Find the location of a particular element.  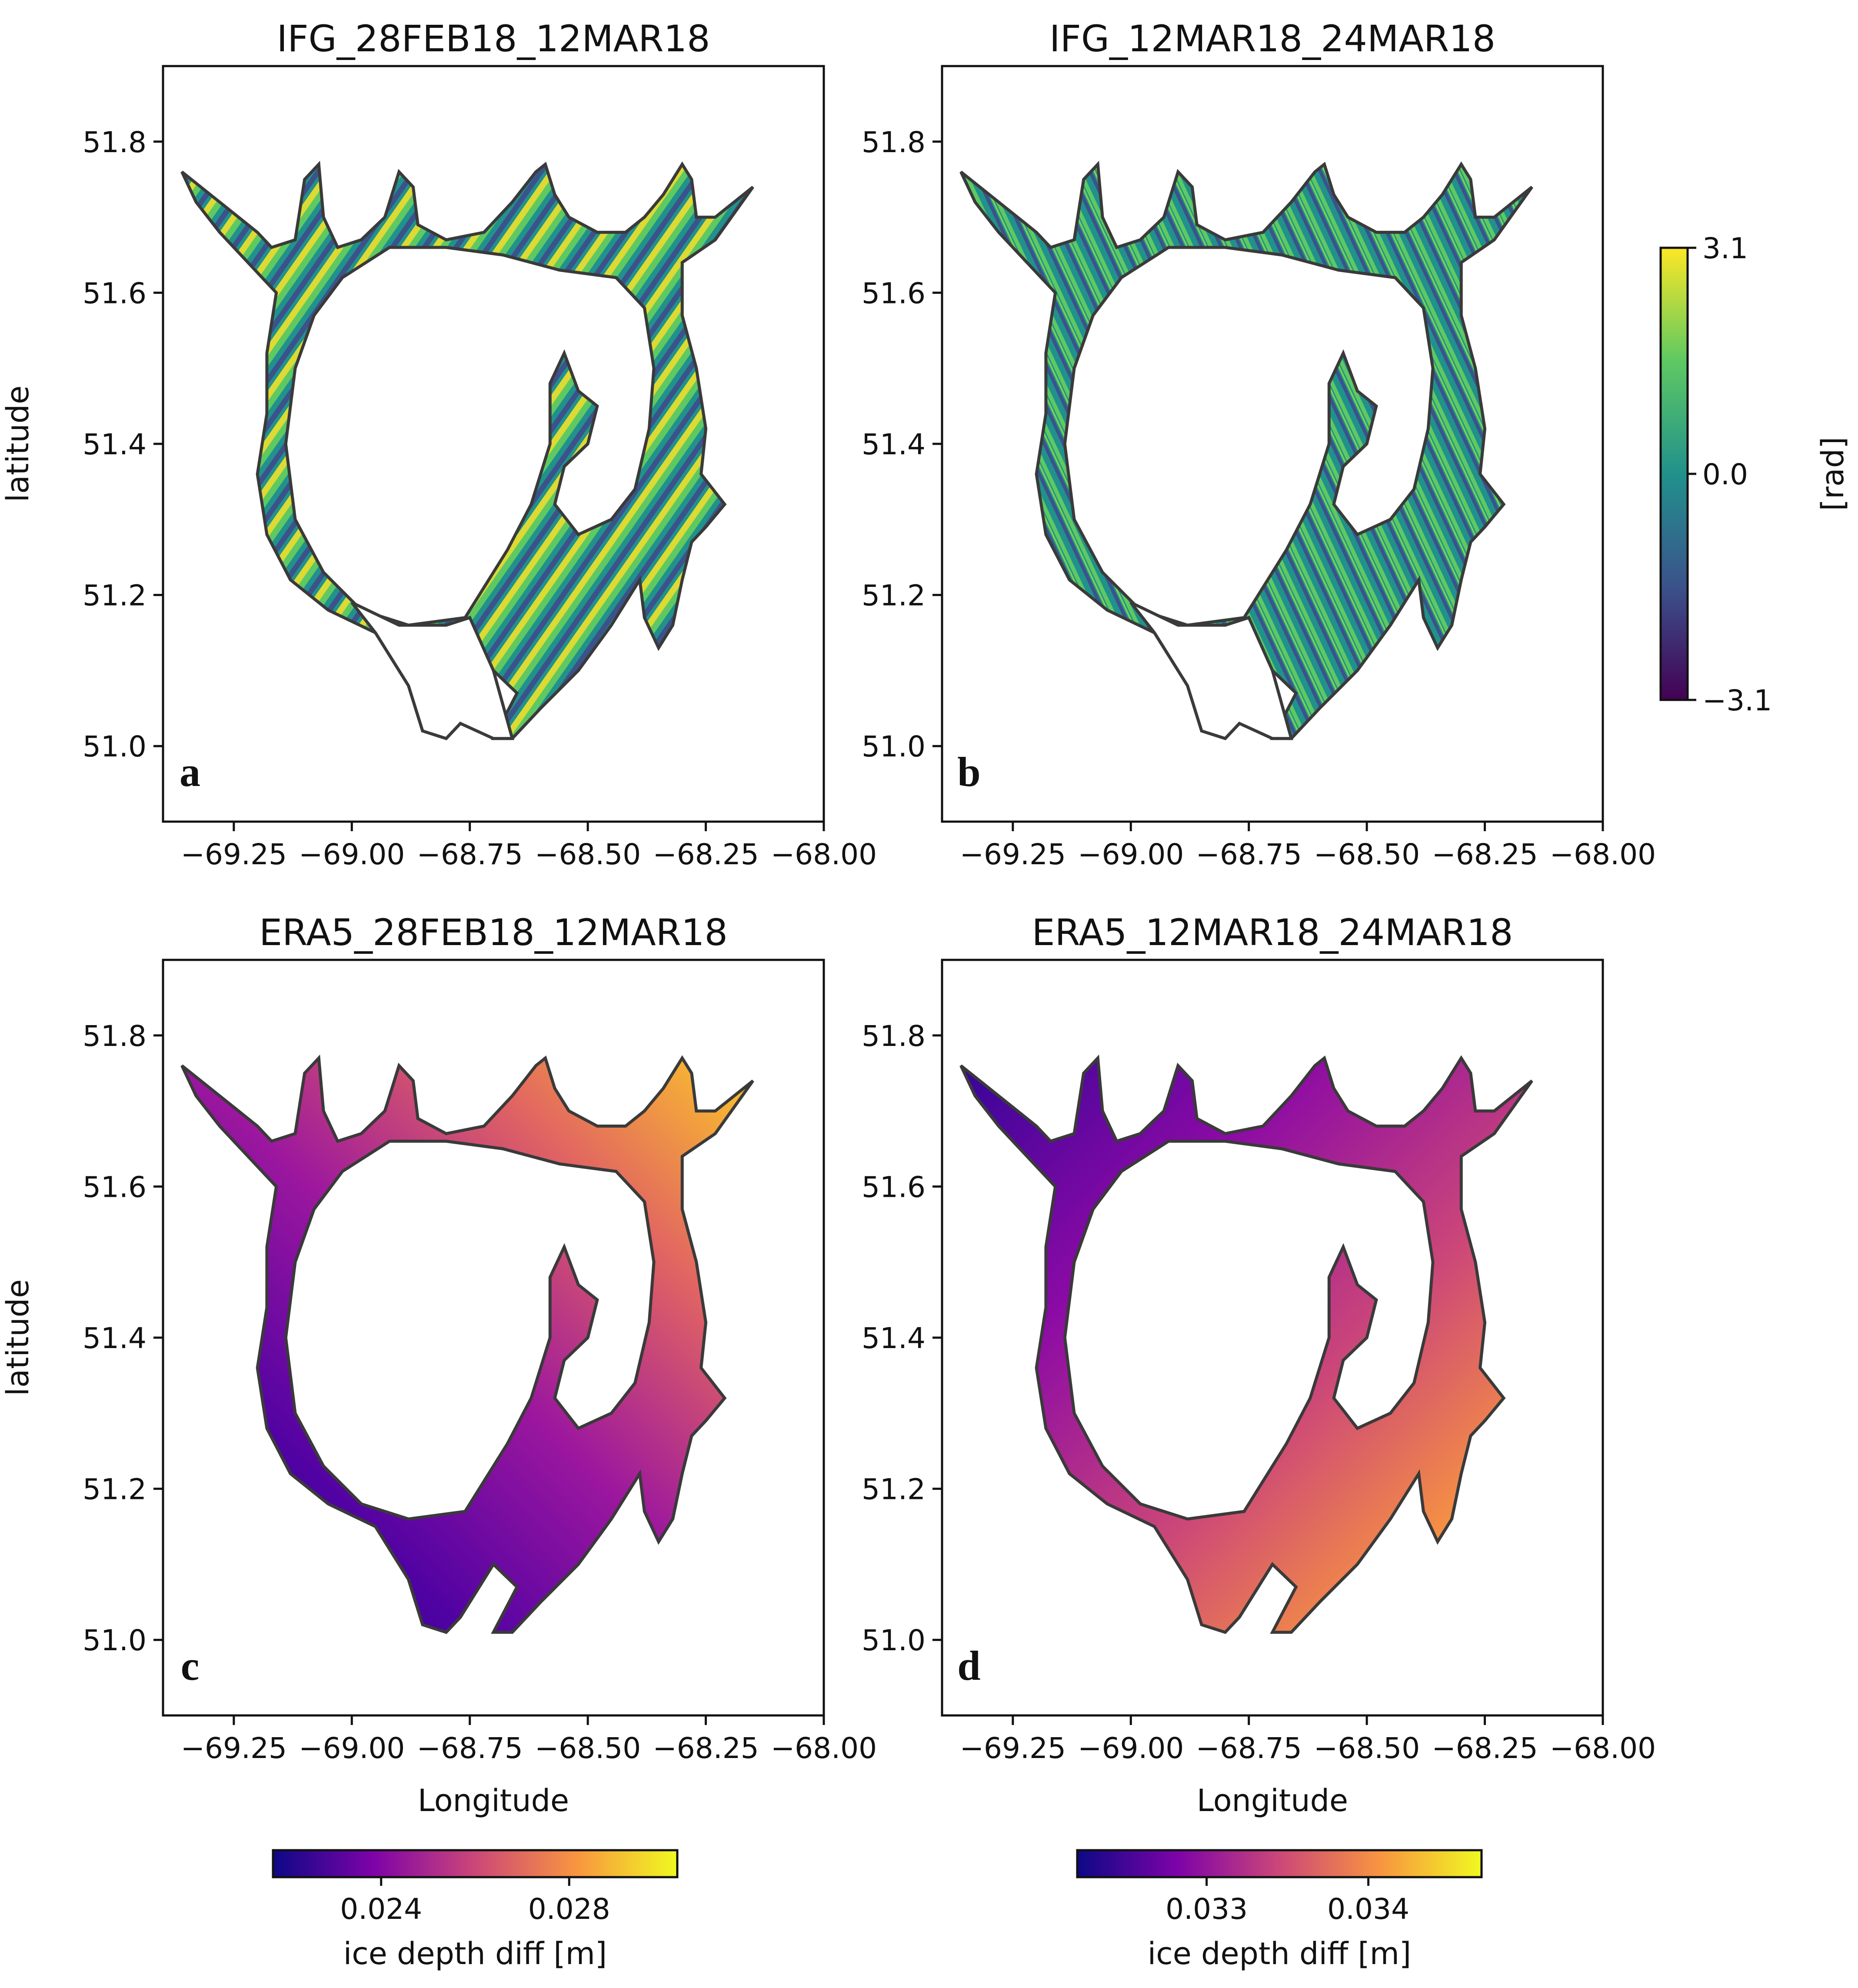

colorbar-phase-tick-label: 0.0 is located at coordinates (1725, 474).